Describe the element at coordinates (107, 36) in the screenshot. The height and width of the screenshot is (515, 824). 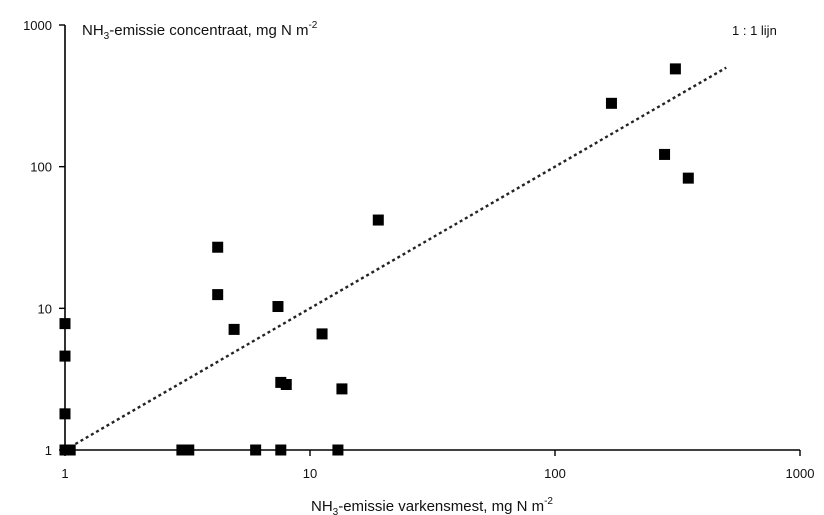
I see `y-axis-title-sub: 3` at that location.